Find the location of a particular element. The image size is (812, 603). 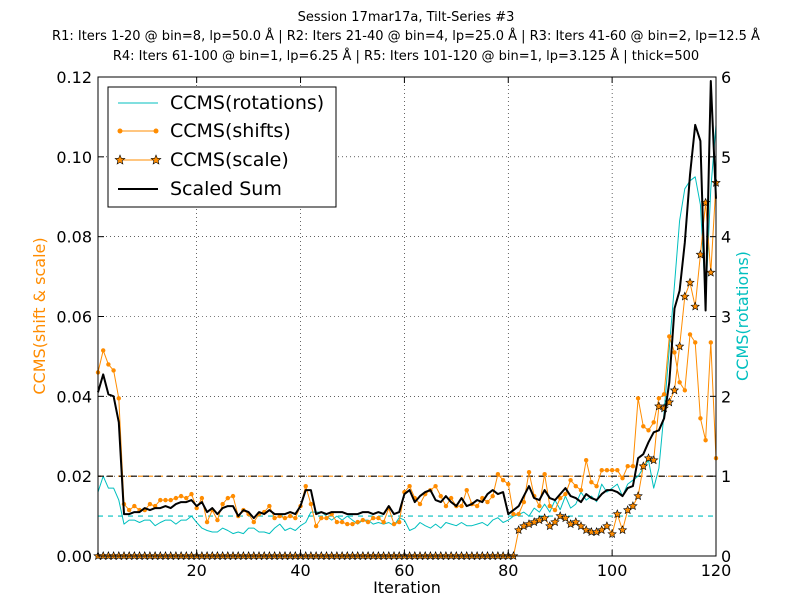

y-right-tick-label: 2 is located at coordinates (726, 396).